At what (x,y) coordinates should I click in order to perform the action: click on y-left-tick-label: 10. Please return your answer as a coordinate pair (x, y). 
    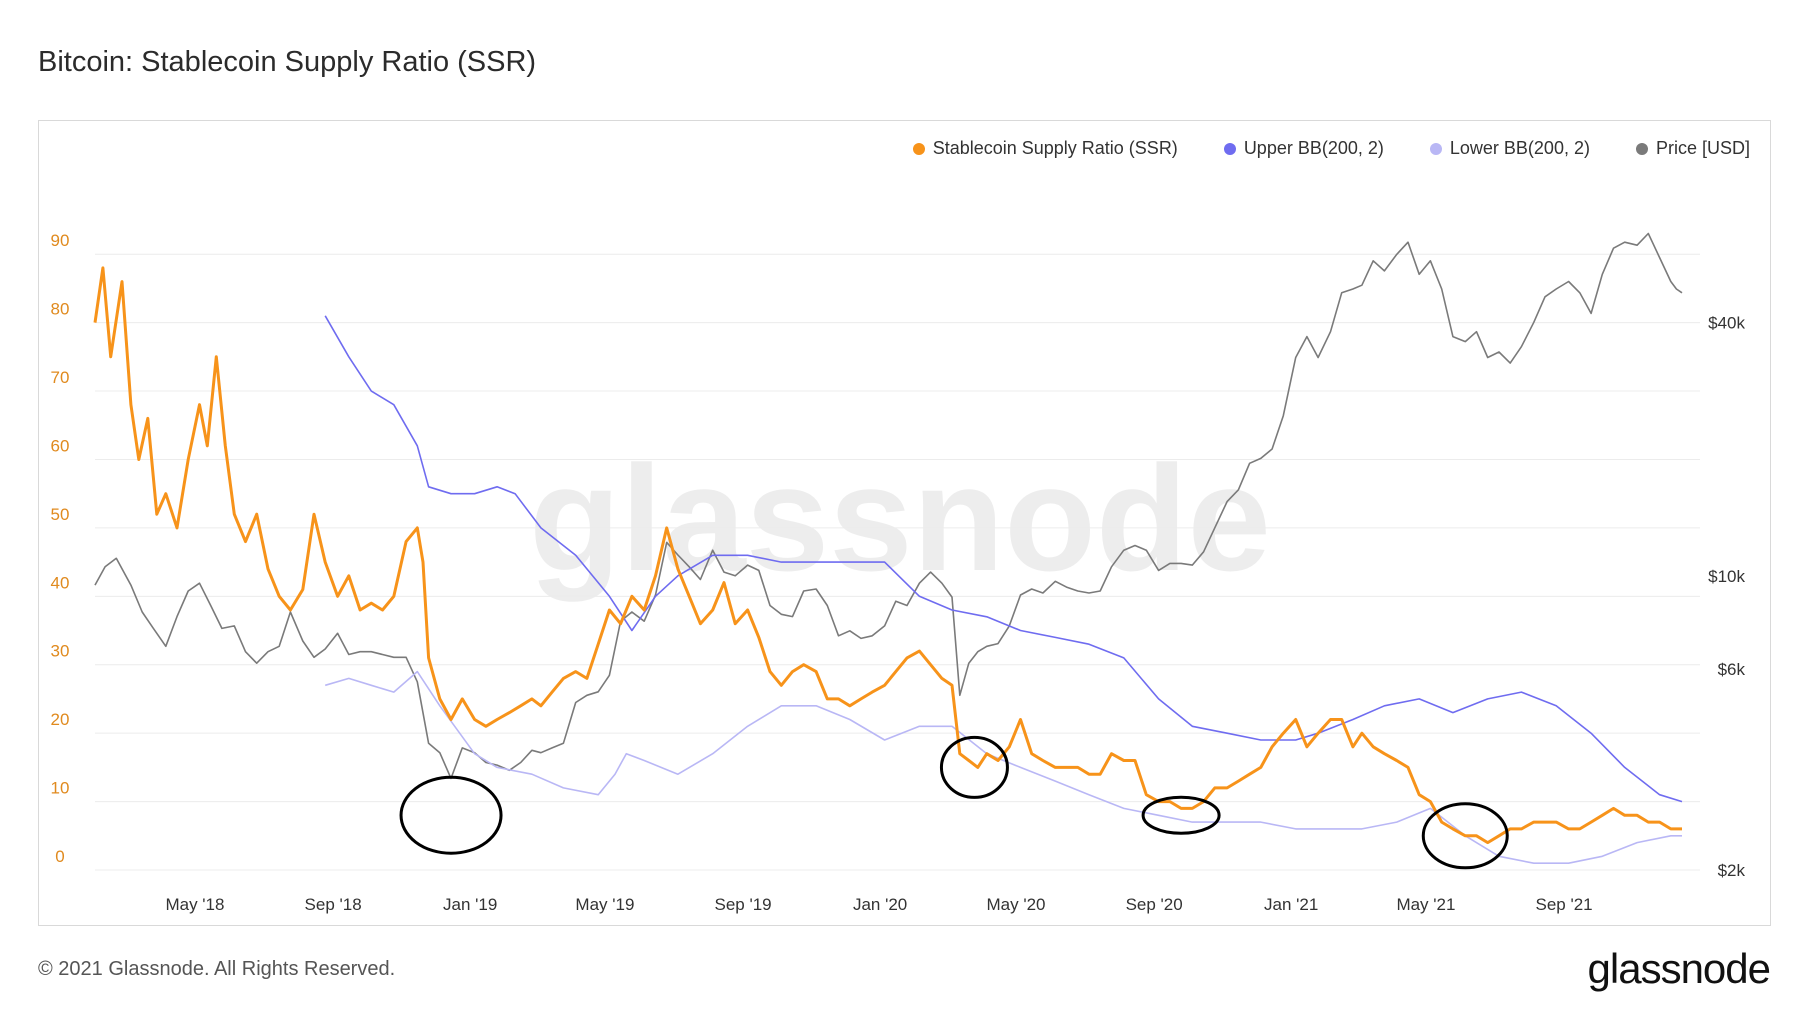
    Looking at the image, I should click on (60, 788).